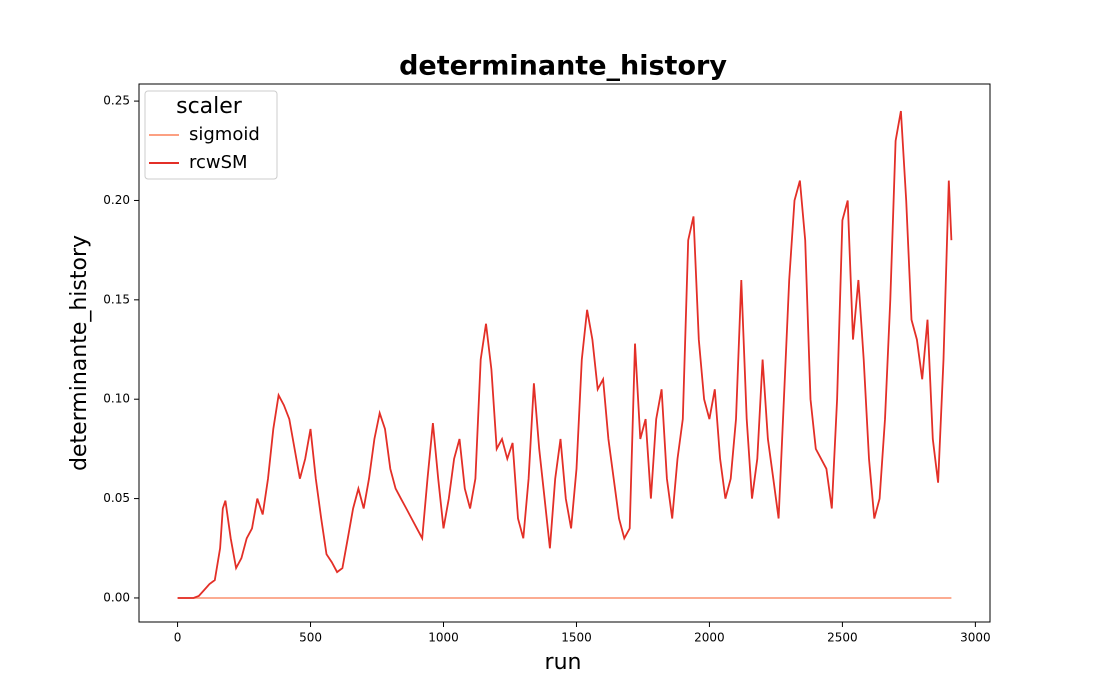  What do you see at coordinates (576, 638) in the screenshot?
I see `x-tick-label: 1500` at bounding box center [576, 638].